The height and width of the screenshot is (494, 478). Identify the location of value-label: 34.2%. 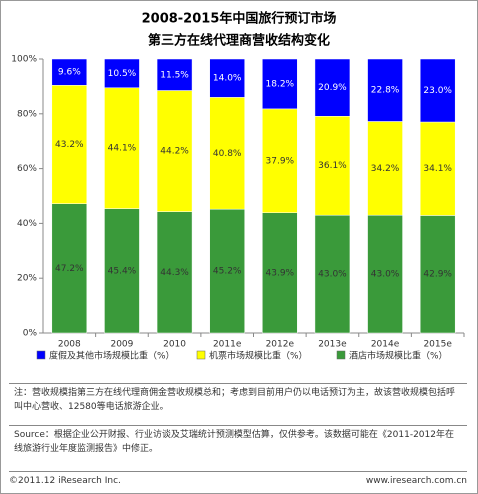
(385, 169).